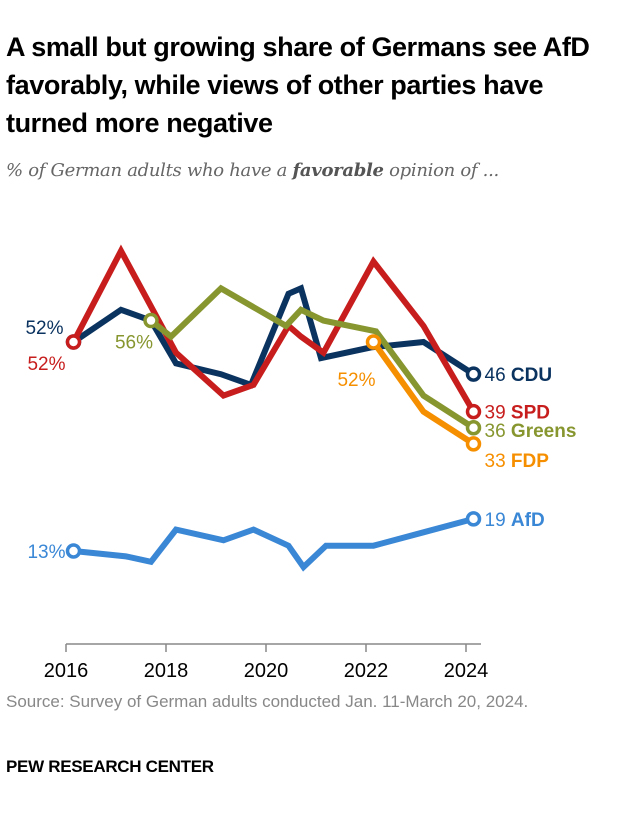 The height and width of the screenshot is (816, 620). I want to click on start-marker-fdp, so click(373, 342).